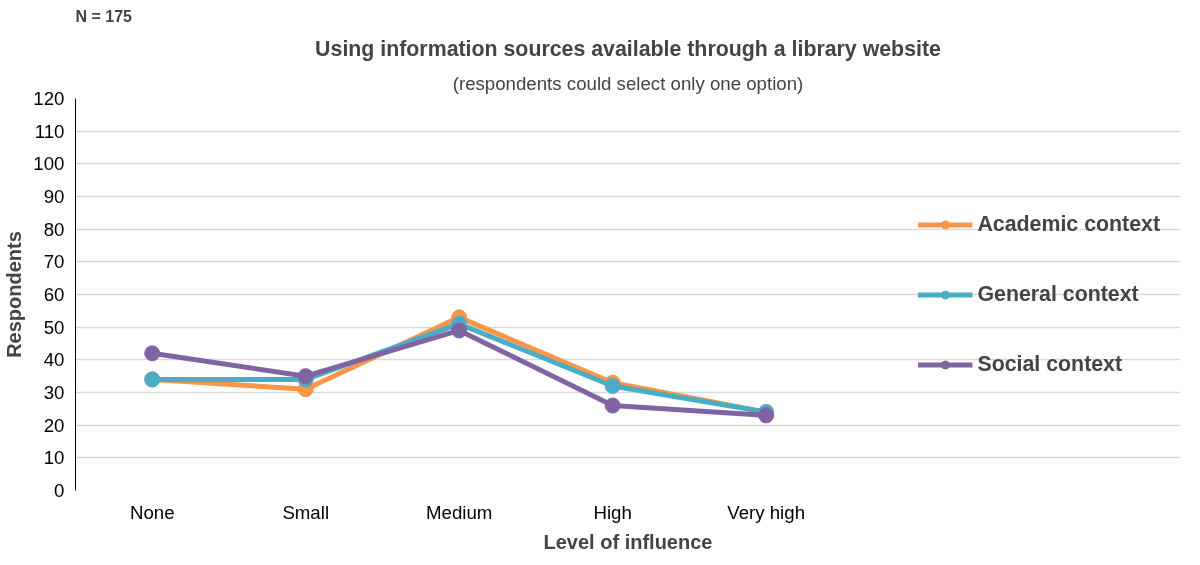  Describe the element at coordinates (54, 360) in the screenshot. I see `y-tick-label: 40` at that location.